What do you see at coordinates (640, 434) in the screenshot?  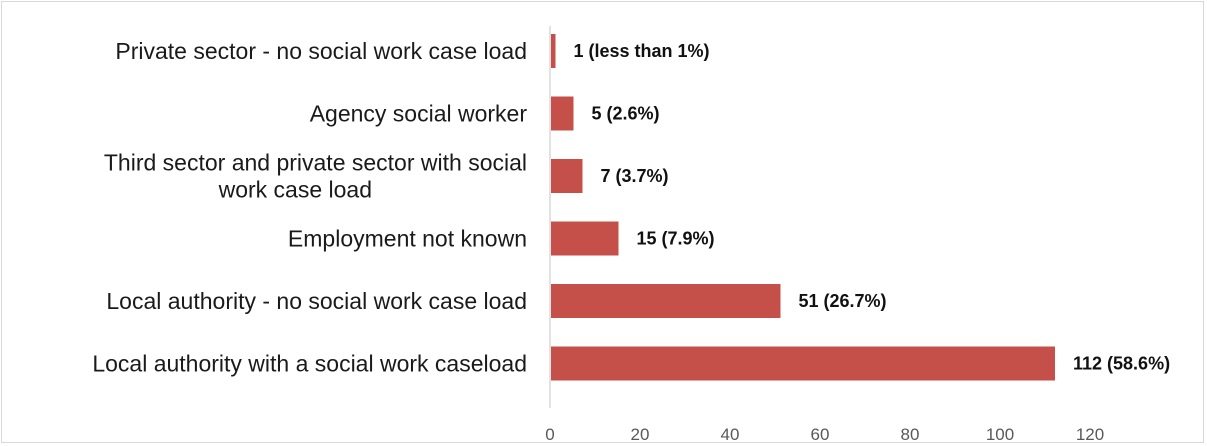 I see `x-tick-label: 20` at bounding box center [640, 434].